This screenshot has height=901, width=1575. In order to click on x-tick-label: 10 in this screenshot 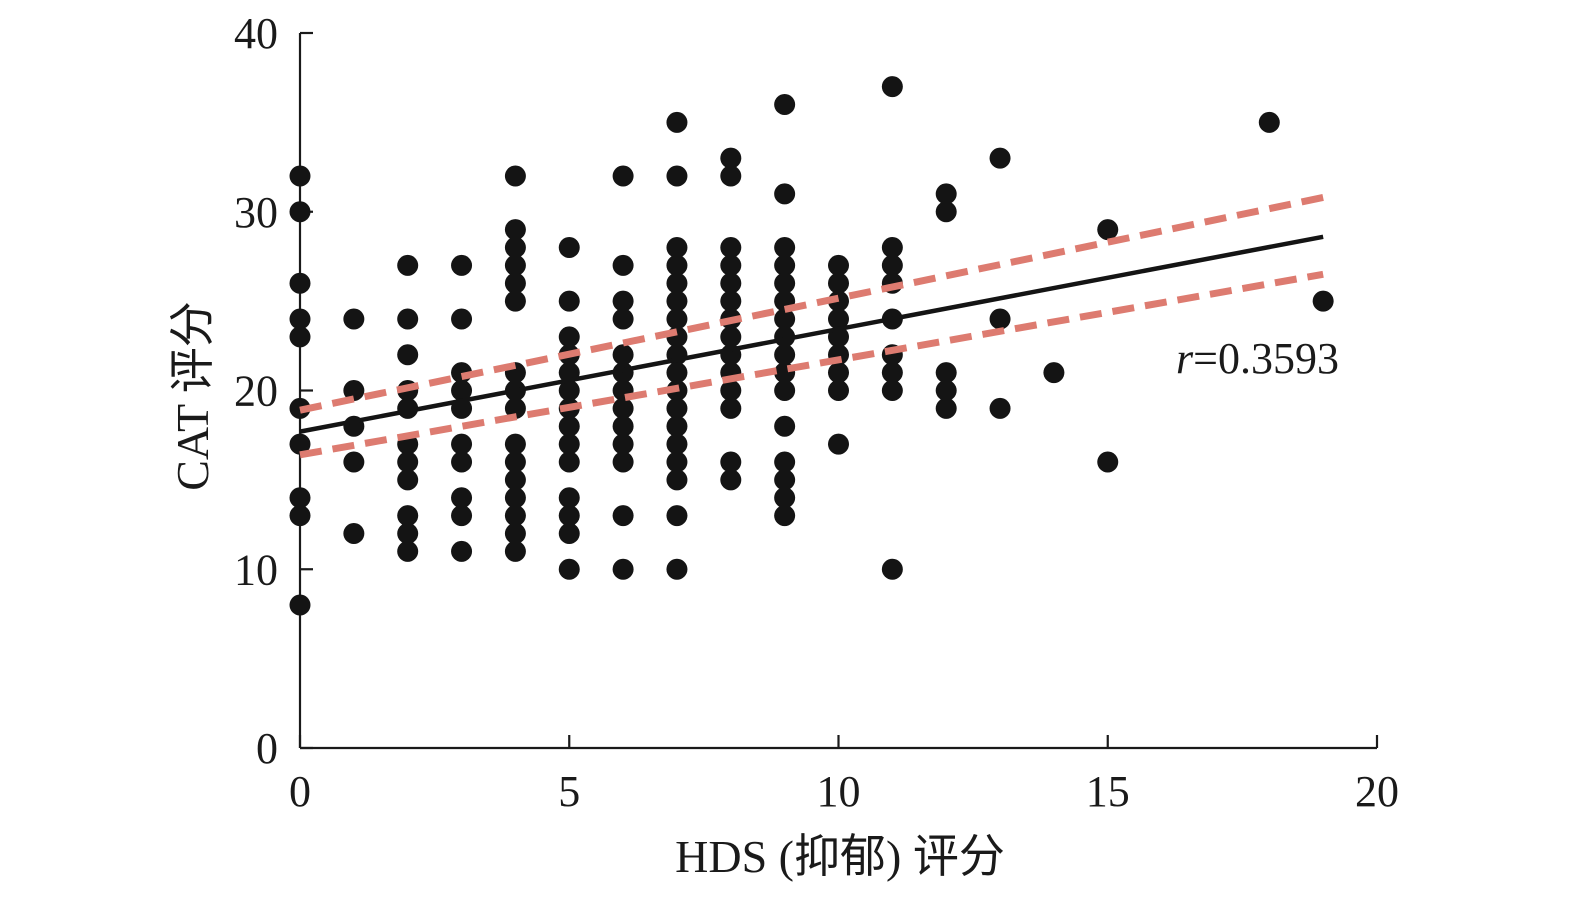, I will do `click(839, 791)`.